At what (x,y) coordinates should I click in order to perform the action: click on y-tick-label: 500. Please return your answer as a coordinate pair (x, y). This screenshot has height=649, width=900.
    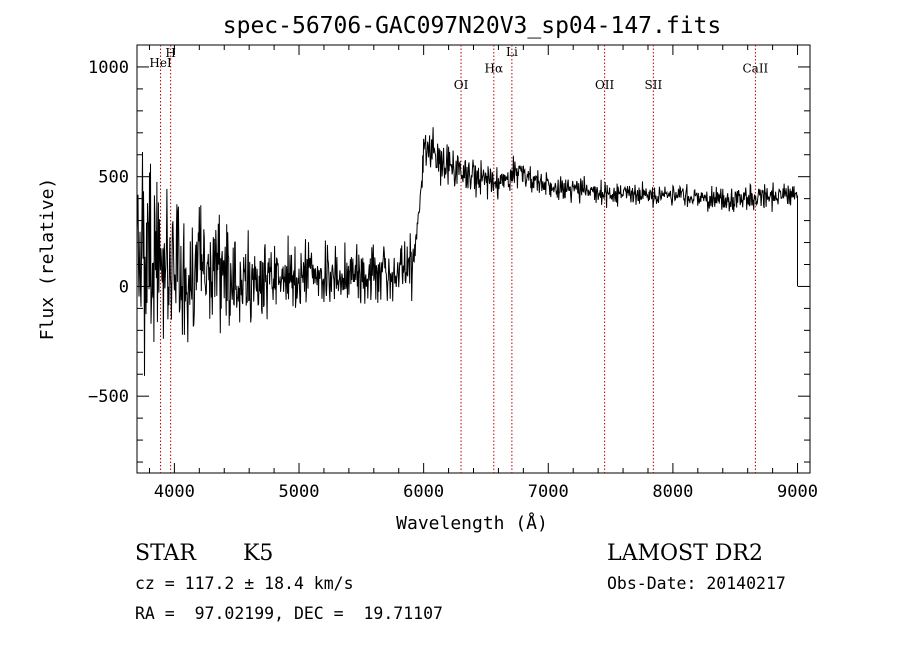
    Looking at the image, I should click on (113, 178).